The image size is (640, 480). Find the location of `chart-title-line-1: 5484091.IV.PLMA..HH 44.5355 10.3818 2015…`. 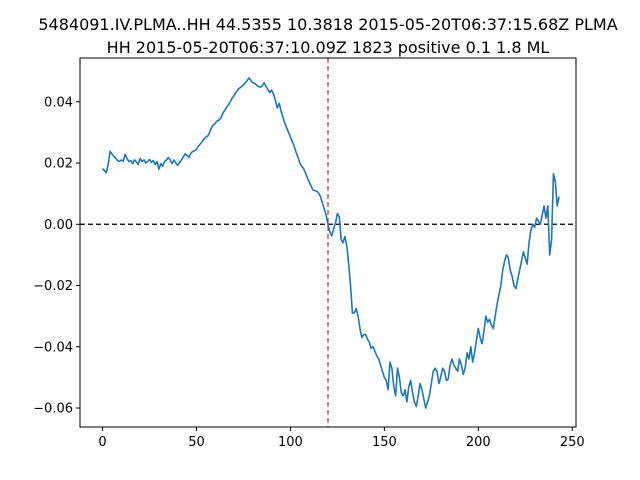

chart-title-line-1: 5484091.IV.PLMA..HH 44.5355 10.3818 2015… is located at coordinates (327, 24).